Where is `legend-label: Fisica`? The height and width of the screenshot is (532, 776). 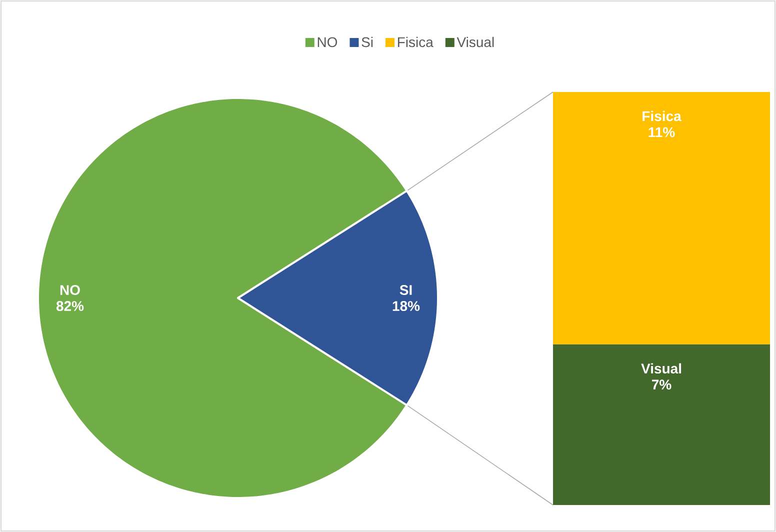
legend-label: Fisica is located at coordinates (416, 42).